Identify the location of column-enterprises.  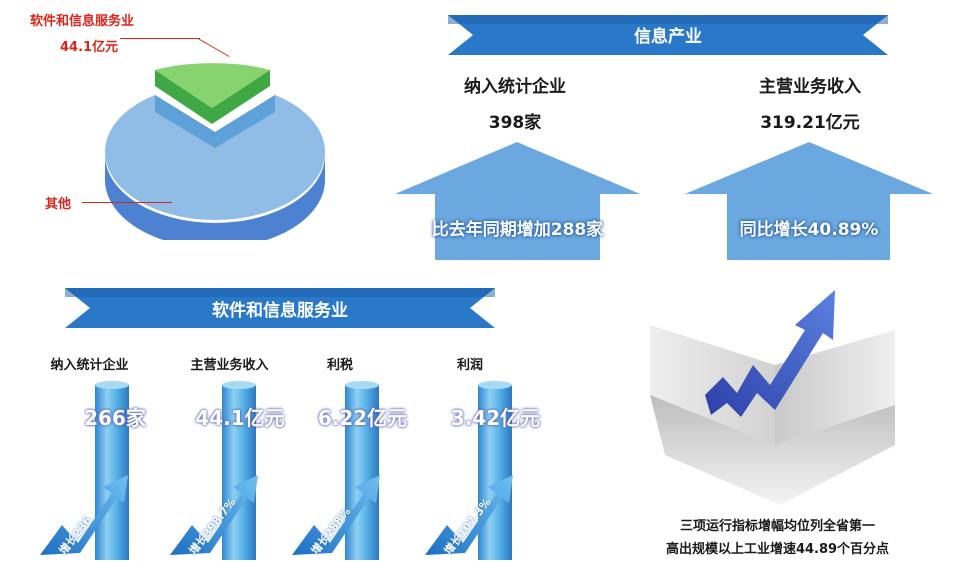
(84, 470).